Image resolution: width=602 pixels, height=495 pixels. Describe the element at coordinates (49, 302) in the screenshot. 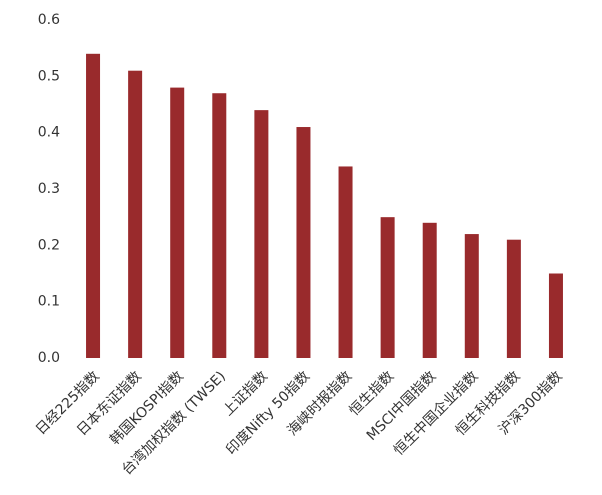

I see `y-tick-label: 0.1` at that location.